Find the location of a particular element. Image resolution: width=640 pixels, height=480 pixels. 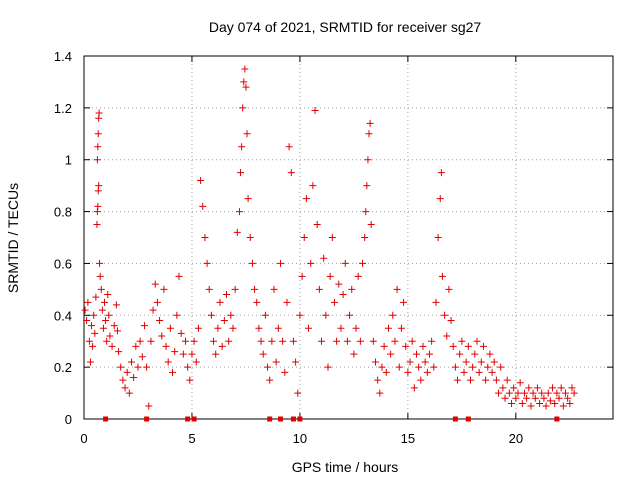

y-tick-label: 0 is located at coordinates (68, 419).